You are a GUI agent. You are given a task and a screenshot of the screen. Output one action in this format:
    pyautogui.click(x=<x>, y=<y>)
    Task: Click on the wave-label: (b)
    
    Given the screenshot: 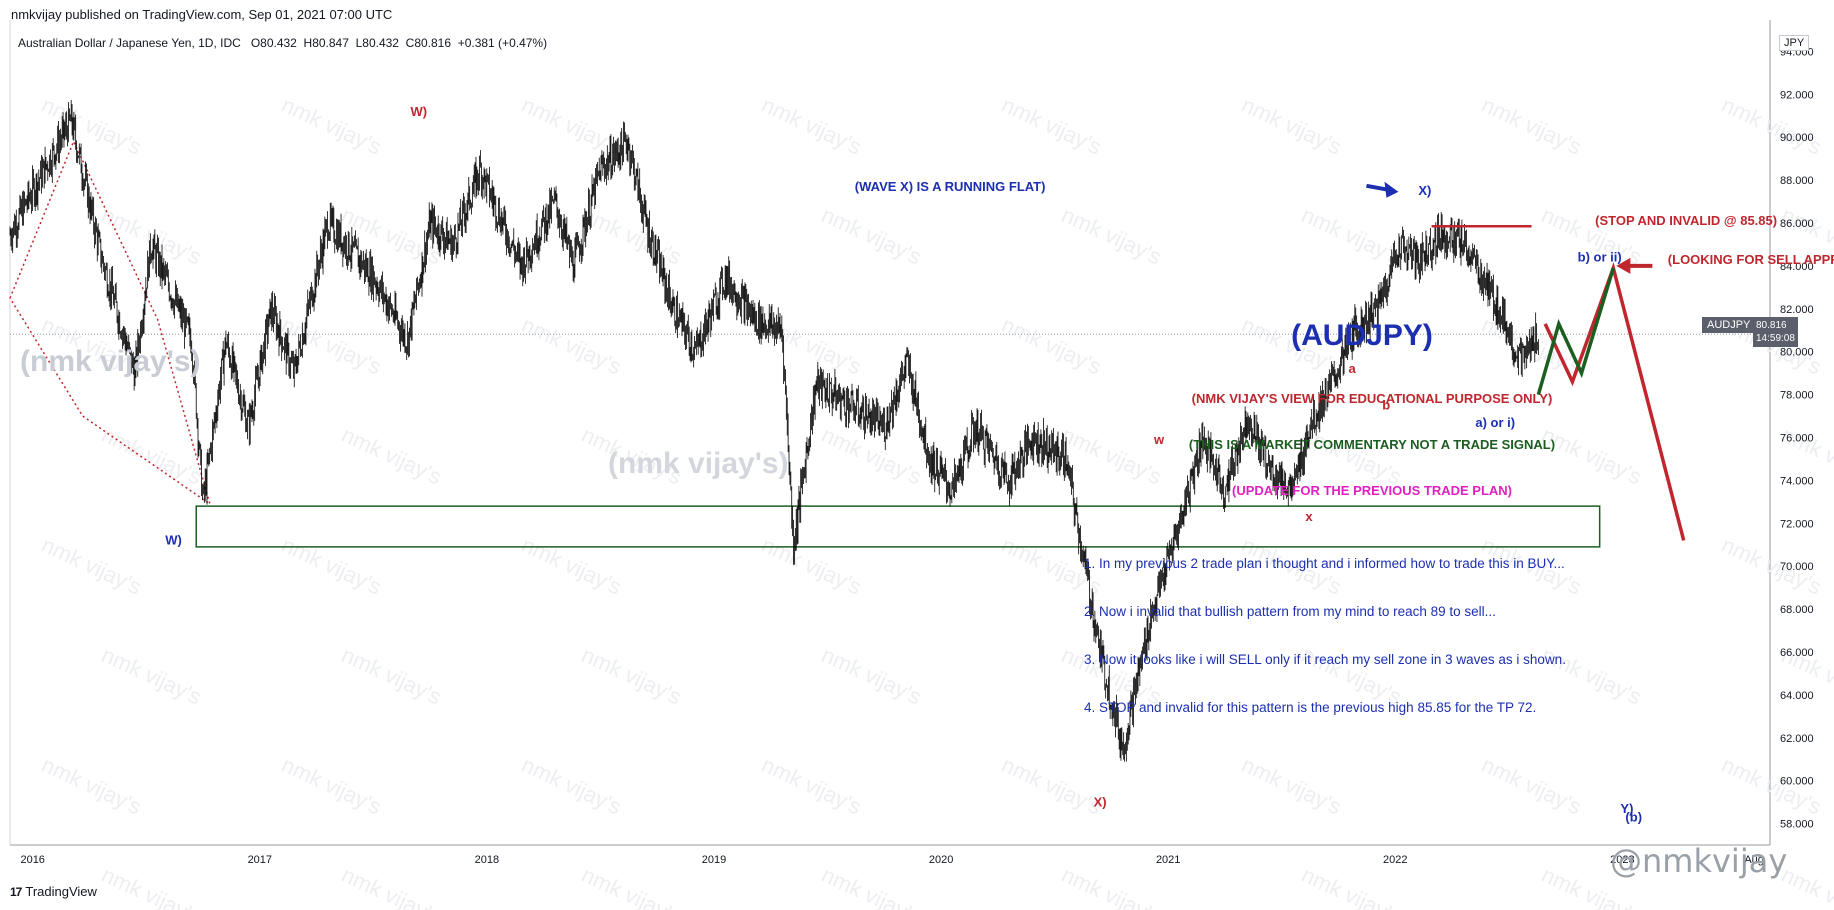 What is the action you would take?
    pyautogui.click(x=1633, y=816)
    